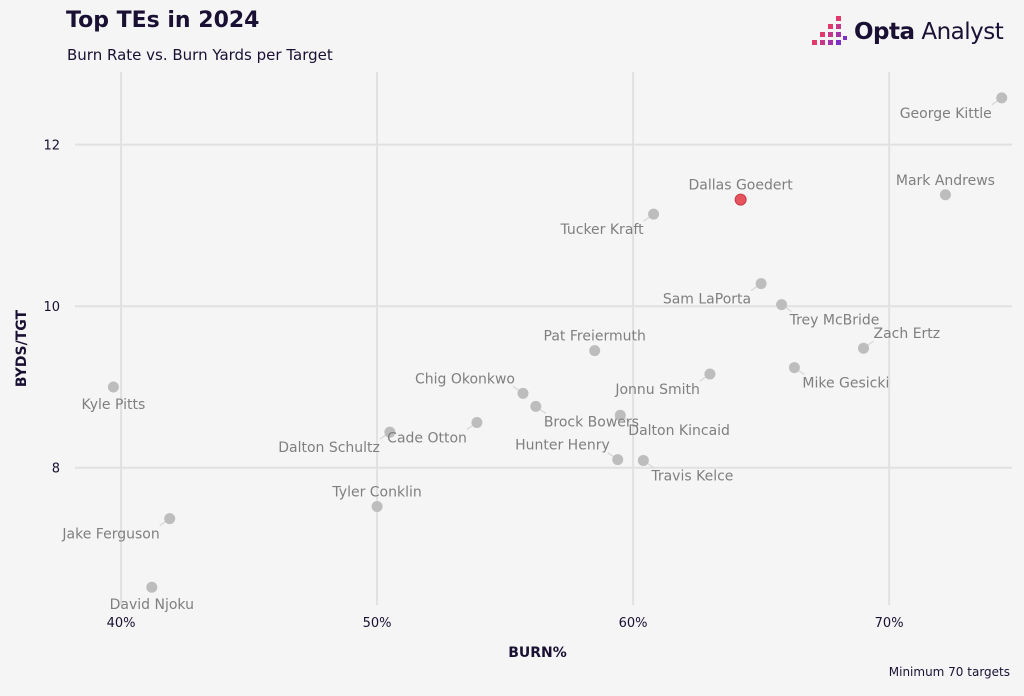 This screenshot has height=696, width=1024. Describe the element at coordinates (121, 623) in the screenshot. I see `x-tick-label: 40%` at that location.